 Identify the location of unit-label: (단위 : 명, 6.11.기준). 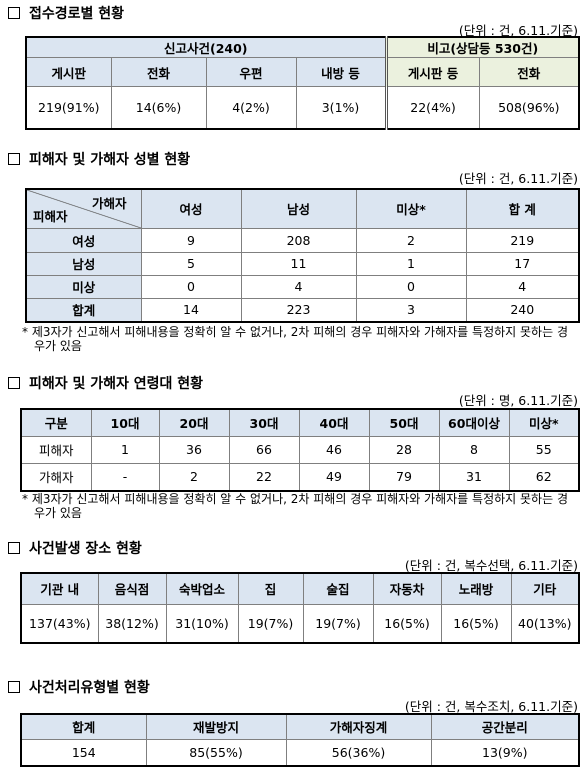
(518, 400).